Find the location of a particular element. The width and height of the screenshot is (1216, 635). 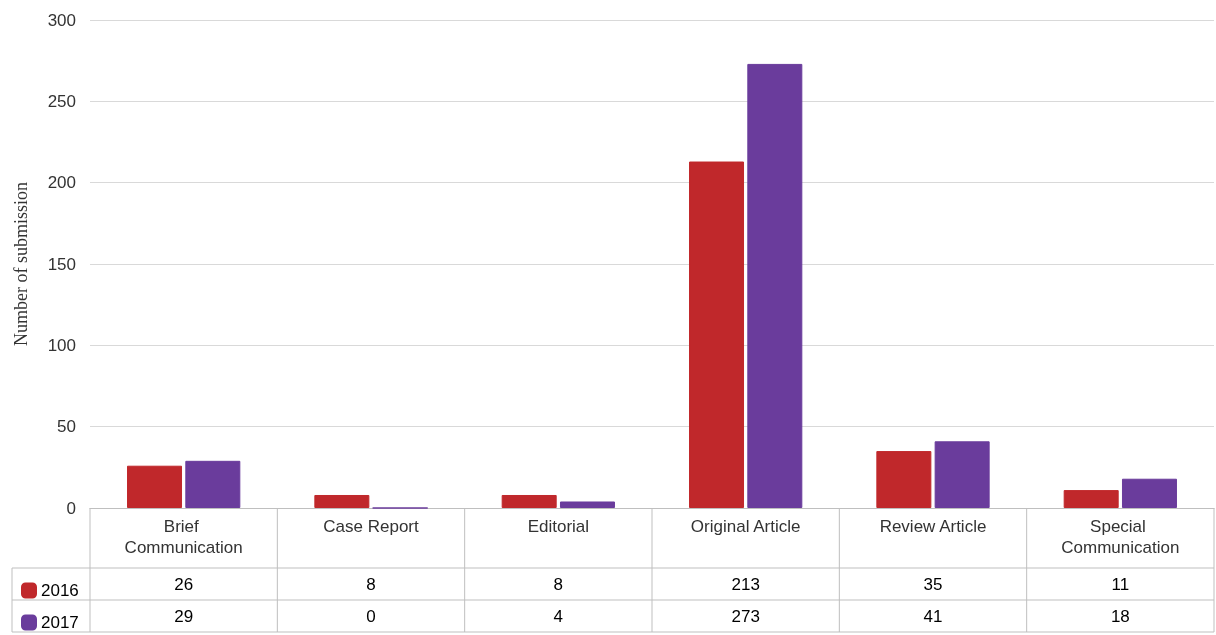

data-label: 35 is located at coordinates (933, 584).